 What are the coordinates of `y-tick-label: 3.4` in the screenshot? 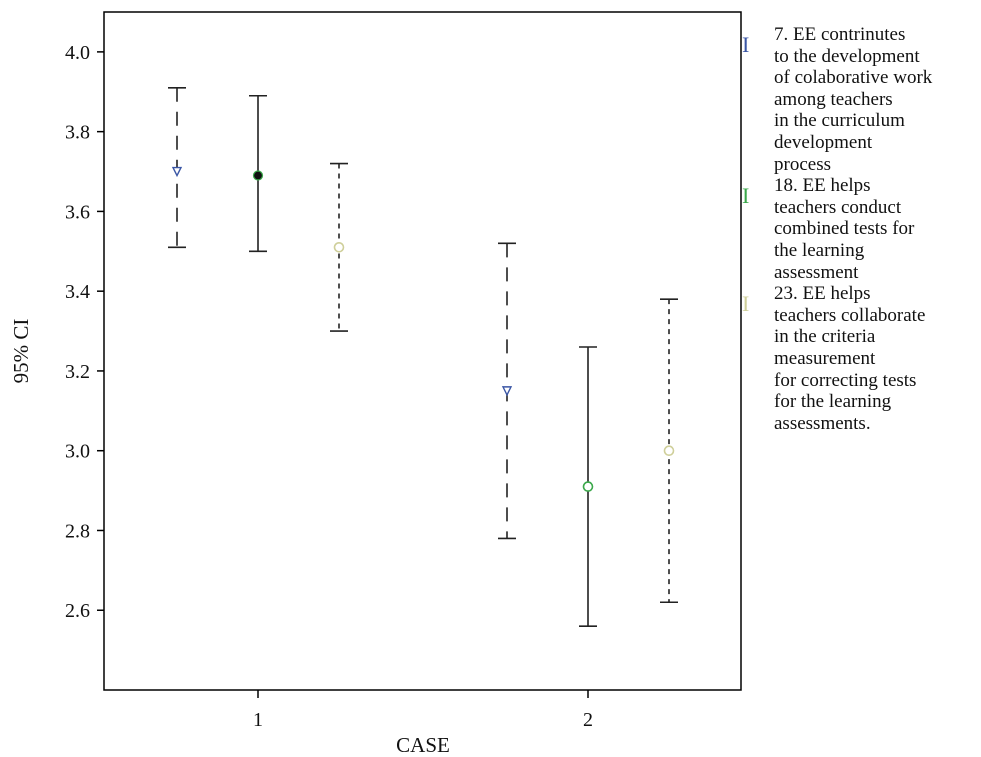 It's located at (77, 292).